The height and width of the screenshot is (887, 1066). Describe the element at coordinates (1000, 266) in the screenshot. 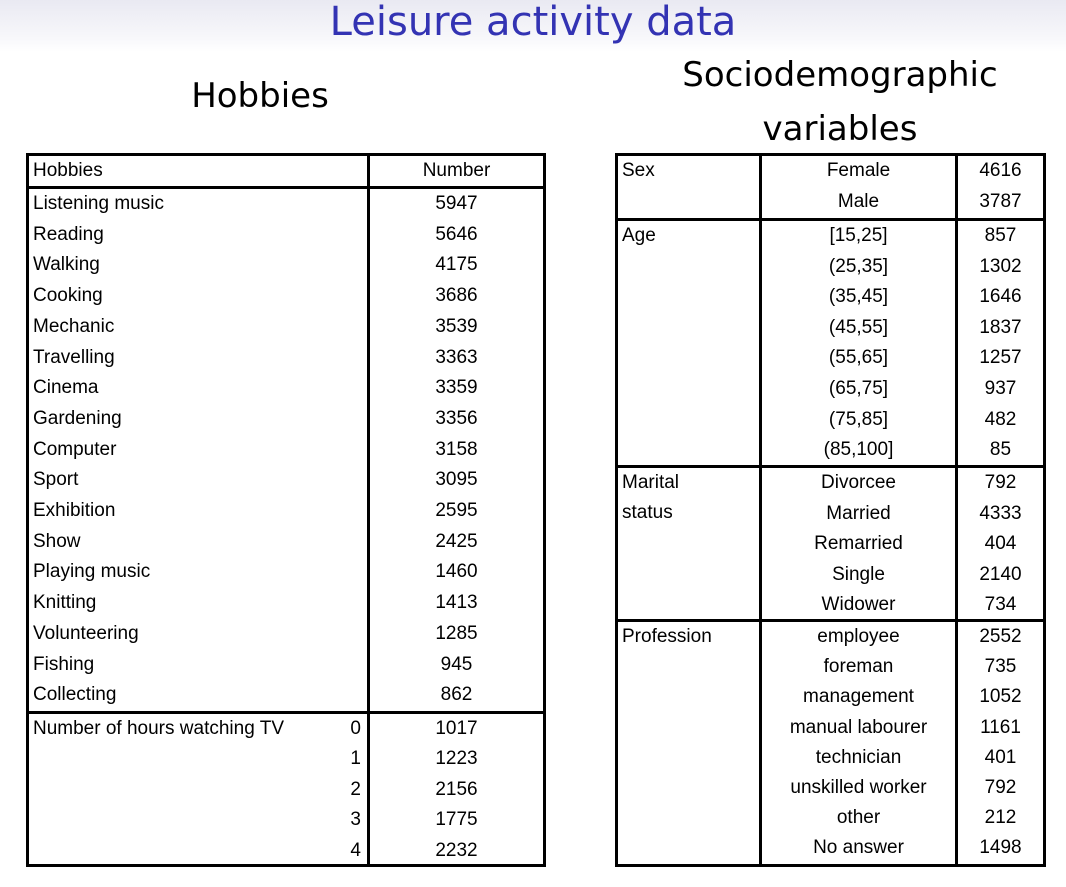

I see `age-count: 1302` at that location.